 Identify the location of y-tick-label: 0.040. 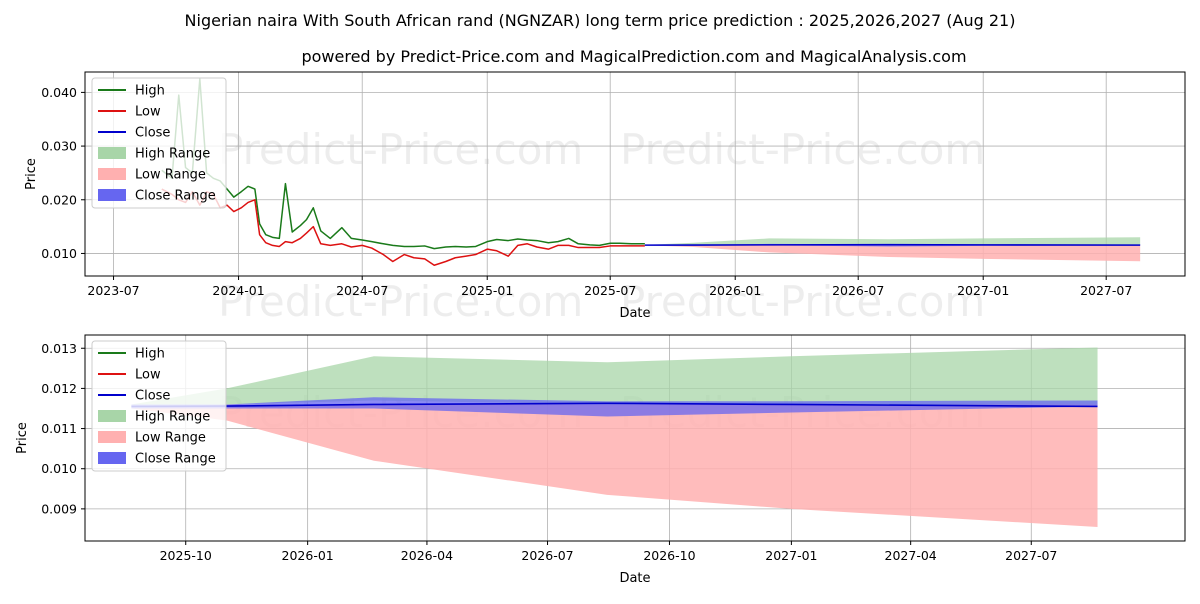
(59, 92).